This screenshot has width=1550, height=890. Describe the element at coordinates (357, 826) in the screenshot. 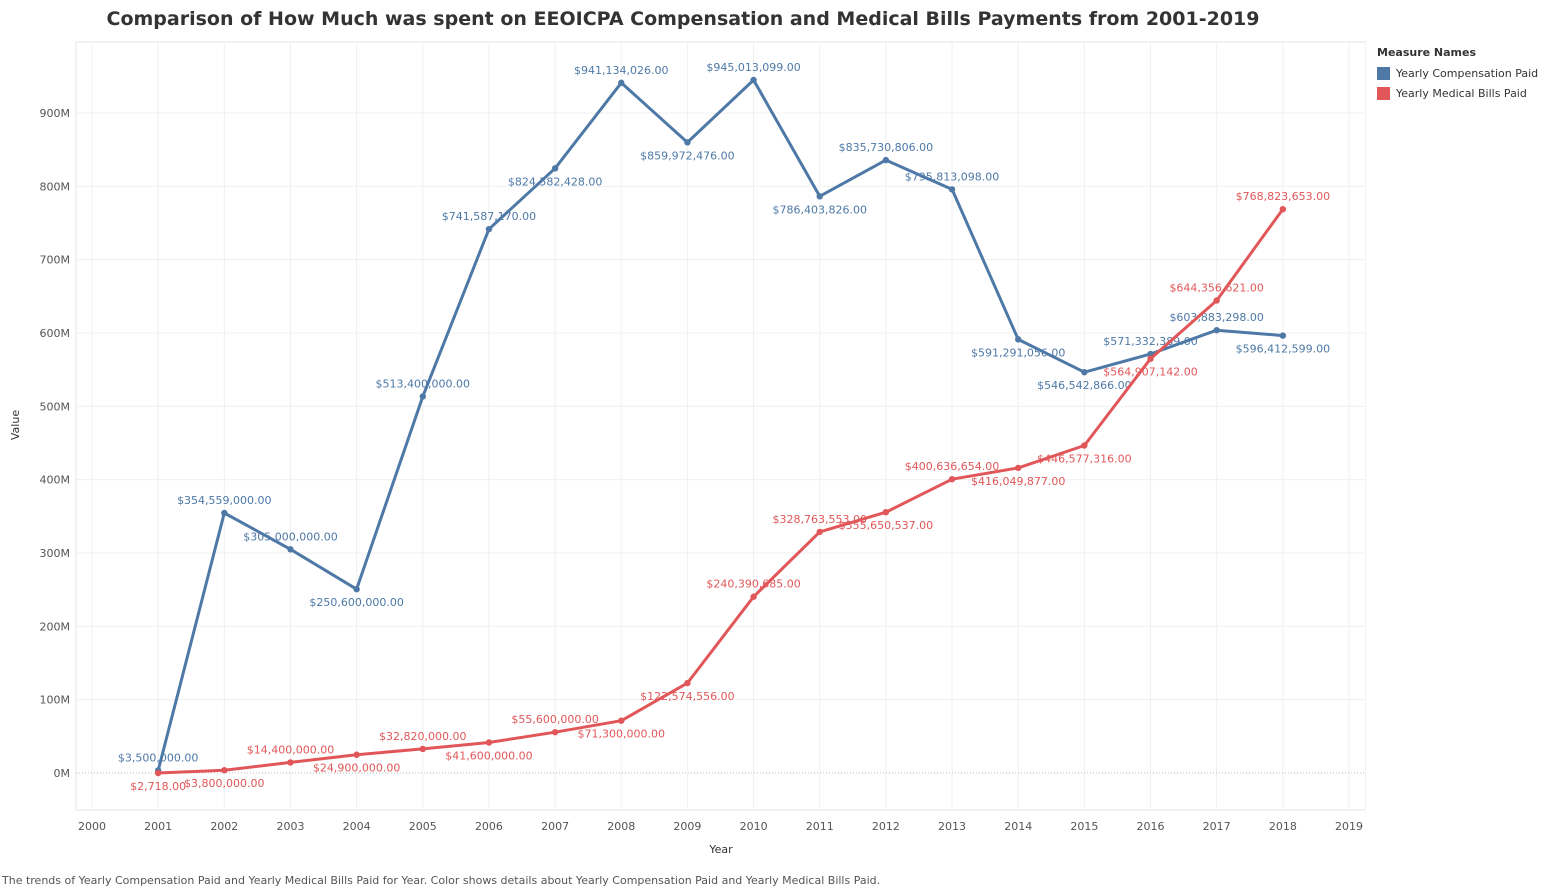

I see `x-tick-label: 2004` at that location.